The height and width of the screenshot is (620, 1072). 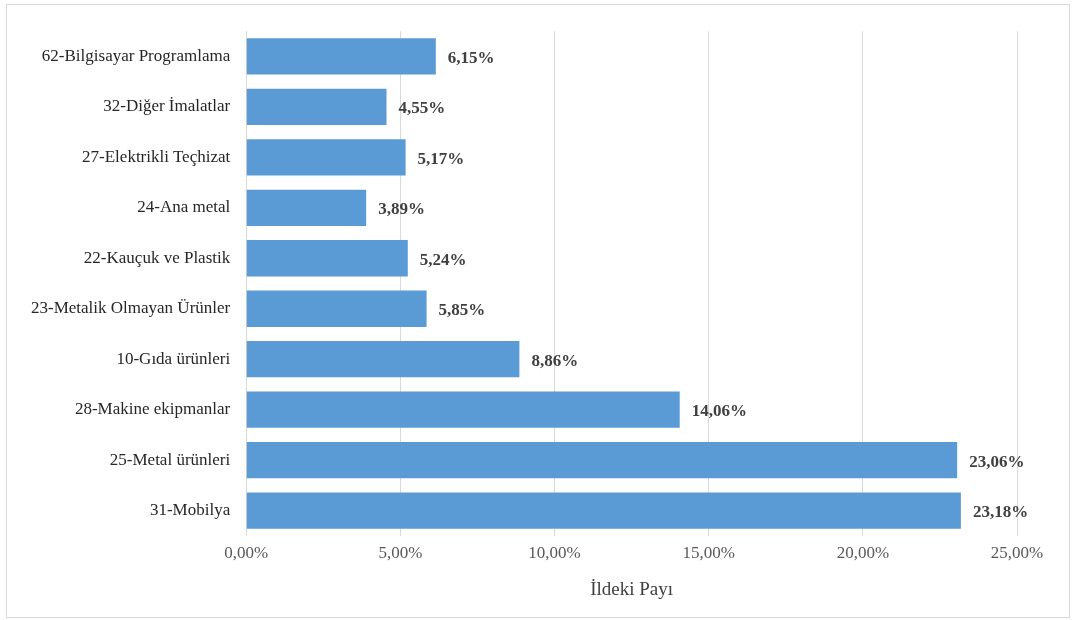 What do you see at coordinates (136, 55) in the screenshot?
I see `y-tick-label: 62-Bilgisayar Programlama` at bounding box center [136, 55].